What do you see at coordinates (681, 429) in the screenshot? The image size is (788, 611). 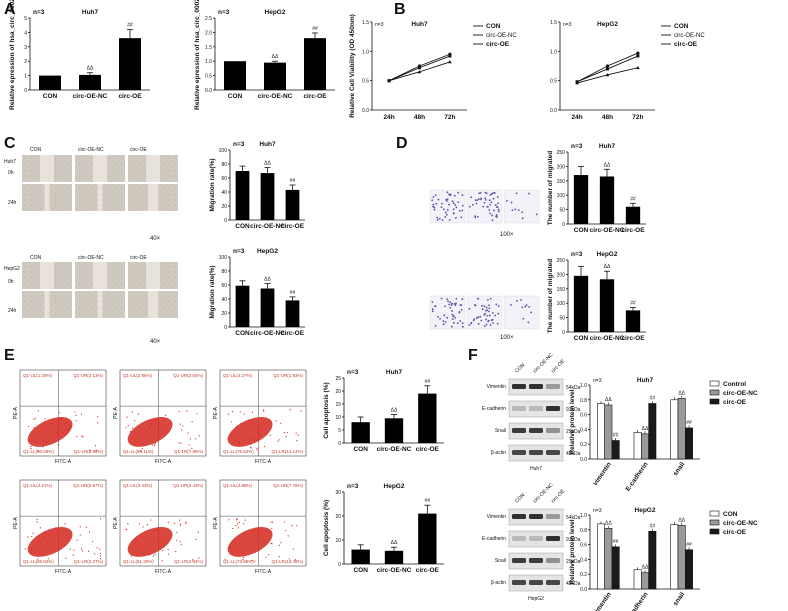 I see `bar-circ-OE-NC-snail` at bounding box center [681, 429].